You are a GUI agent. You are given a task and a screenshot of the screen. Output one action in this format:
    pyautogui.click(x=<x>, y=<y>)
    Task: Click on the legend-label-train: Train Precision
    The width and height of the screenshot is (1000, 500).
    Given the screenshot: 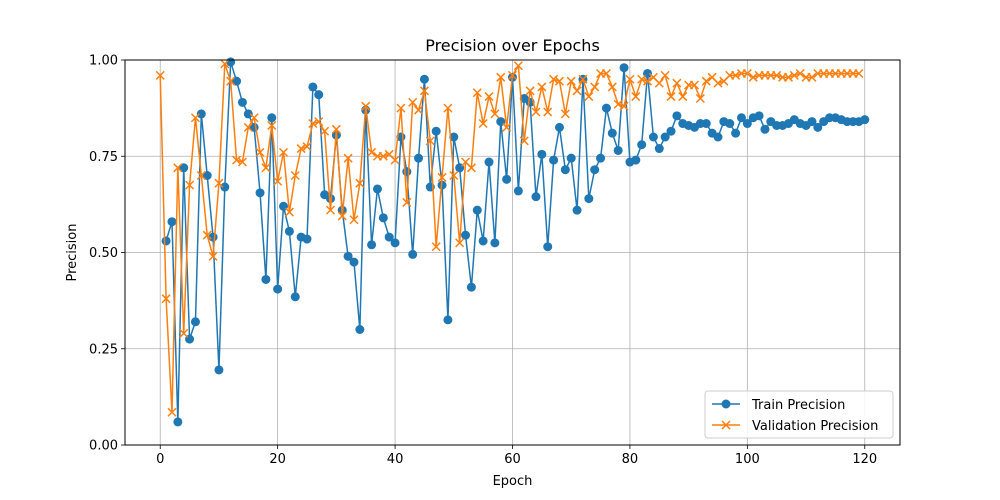 What is the action you would take?
    pyautogui.click(x=798, y=405)
    